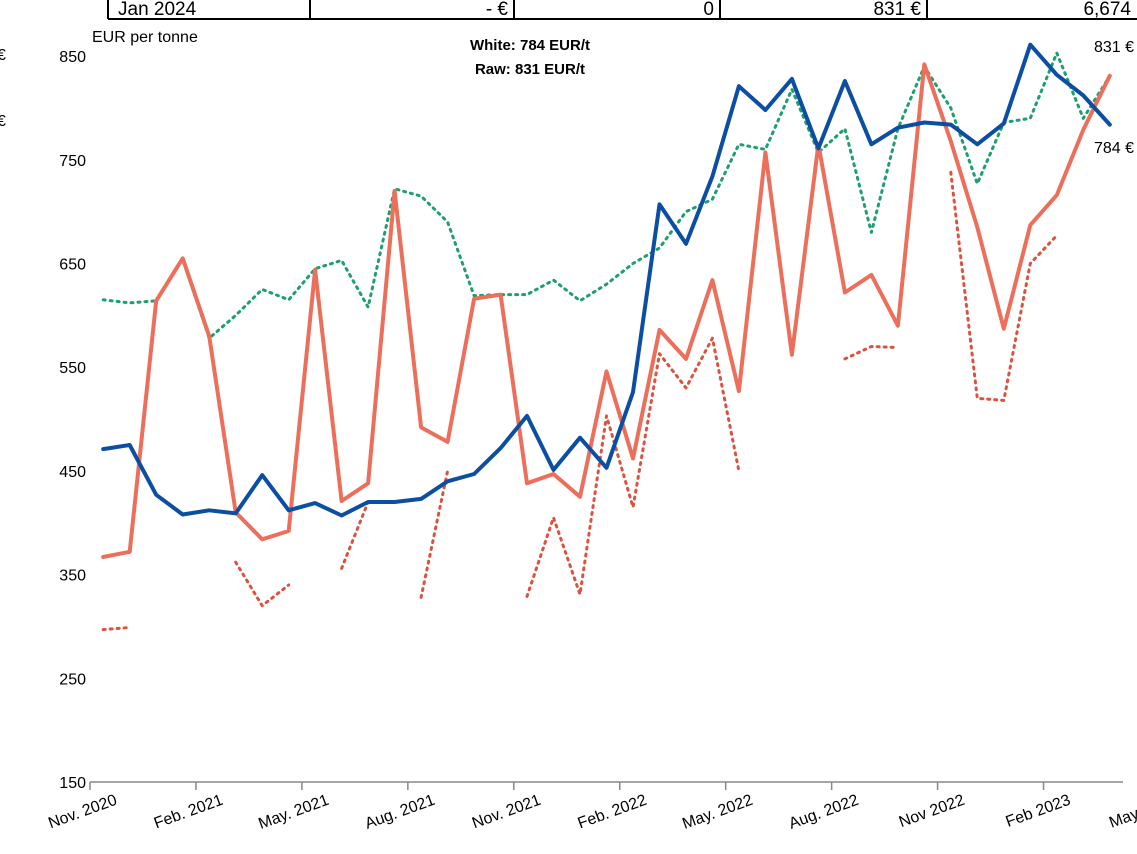 The height and width of the screenshot is (854, 1137). I want to click on y-tick-label: 250, so click(72, 679).